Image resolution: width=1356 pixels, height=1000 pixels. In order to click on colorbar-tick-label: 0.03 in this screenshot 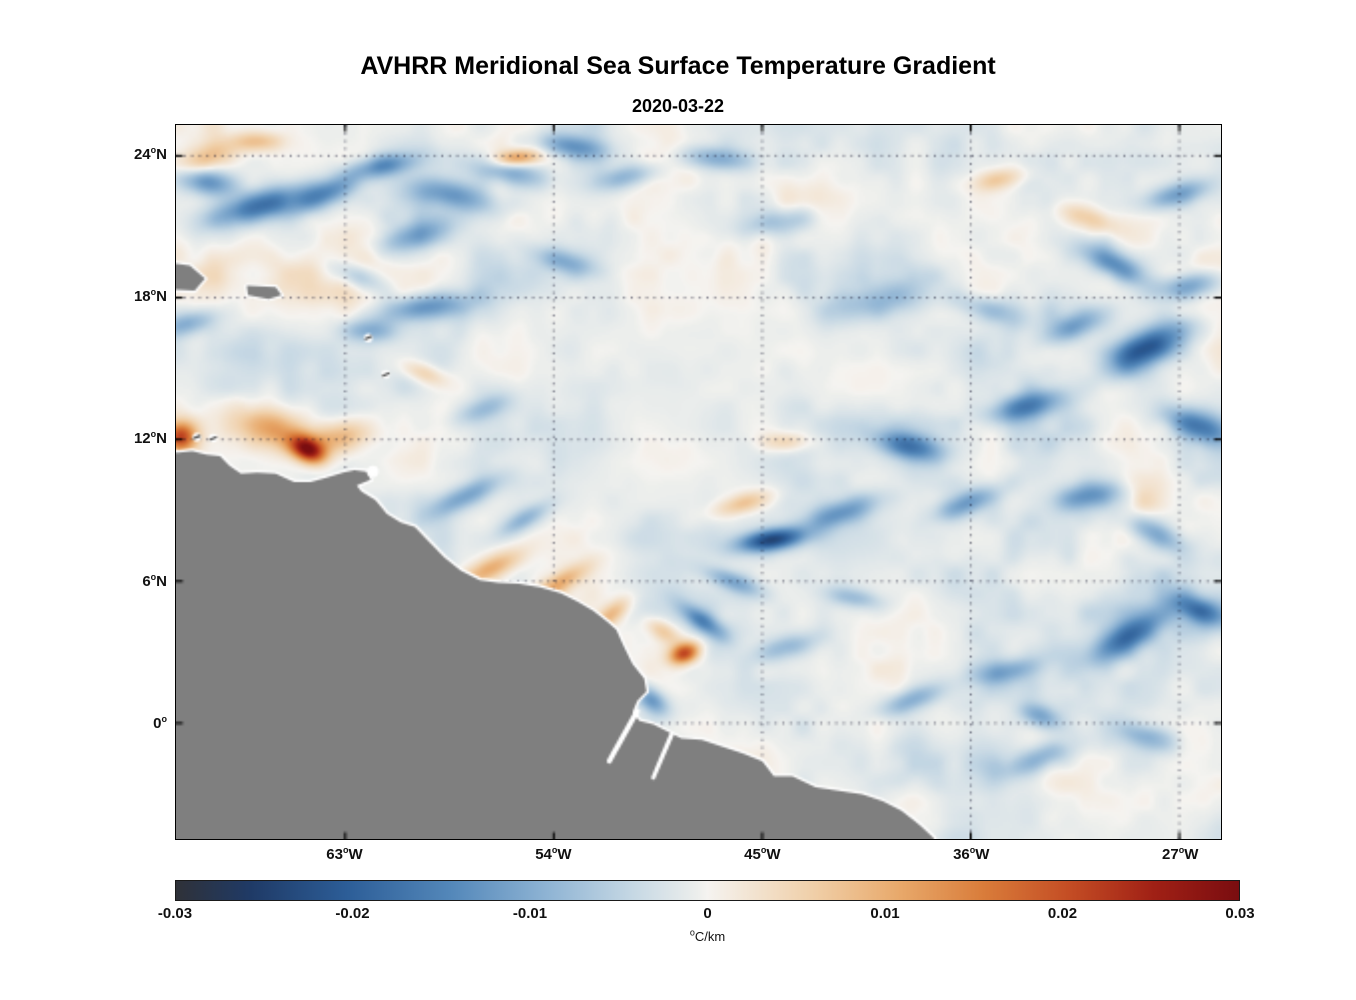, I will do `click(1240, 913)`.